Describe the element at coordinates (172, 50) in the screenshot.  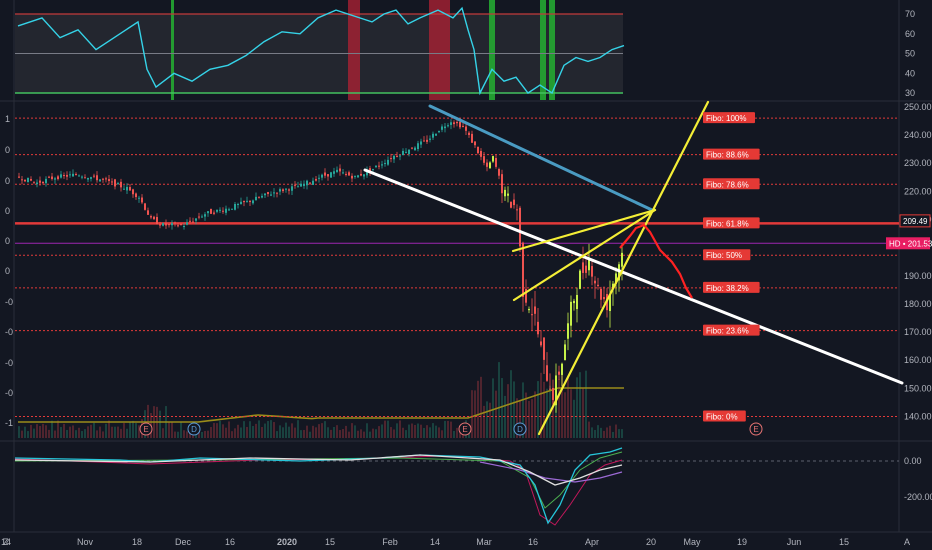
I see `rsi-highlight-band` at that location.